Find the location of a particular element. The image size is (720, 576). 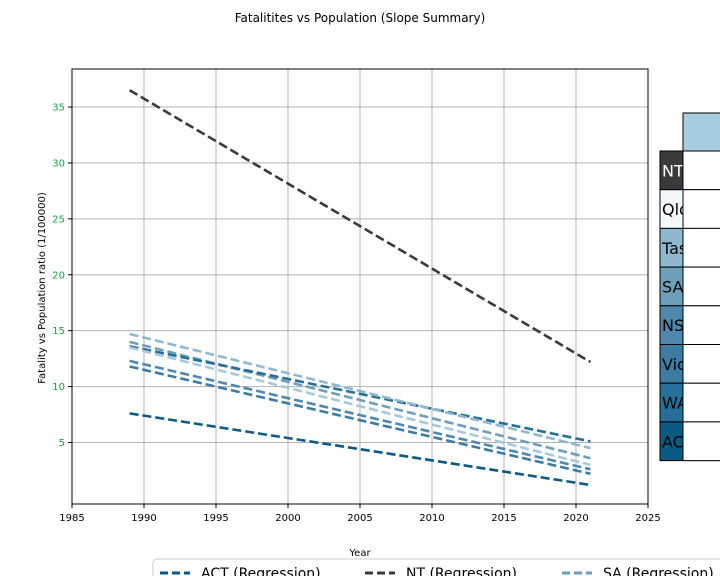

x-tick-label: 2005 is located at coordinates (359, 518).